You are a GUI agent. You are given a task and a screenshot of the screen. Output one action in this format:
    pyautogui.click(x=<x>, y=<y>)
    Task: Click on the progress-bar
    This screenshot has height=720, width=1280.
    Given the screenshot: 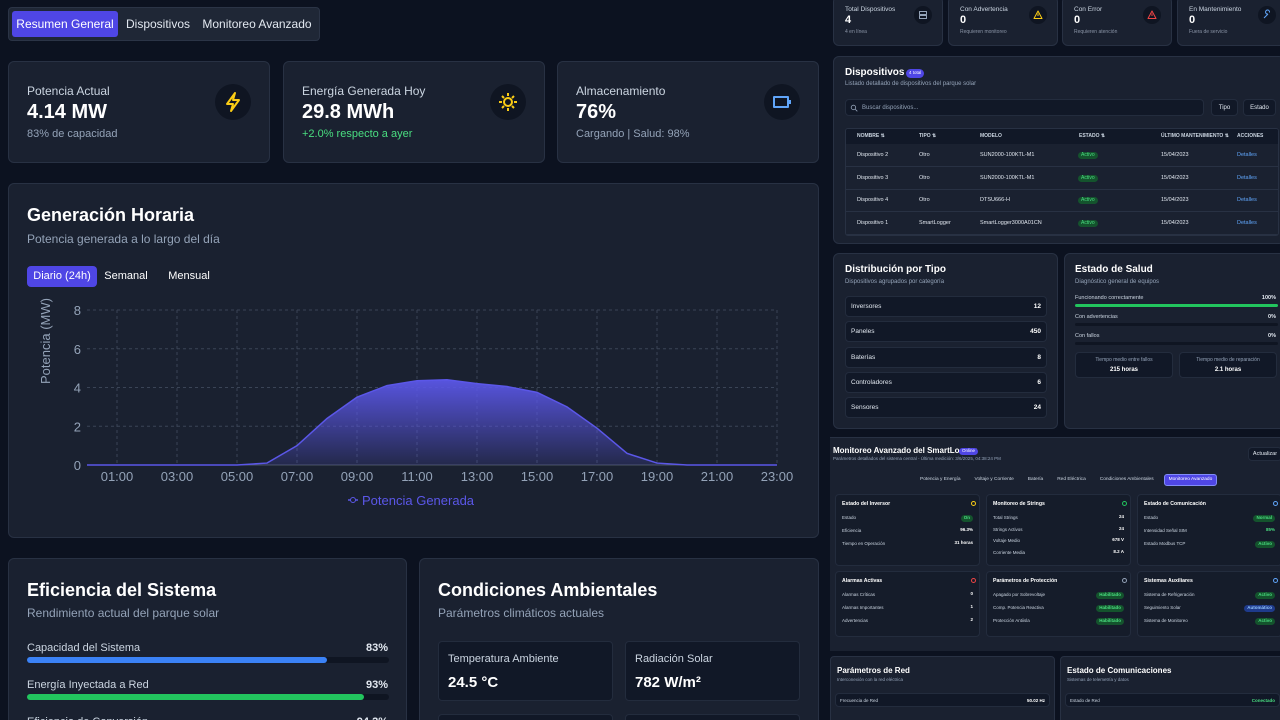 What is the action you would take?
    pyautogui.click(x=1176, y=305)
    